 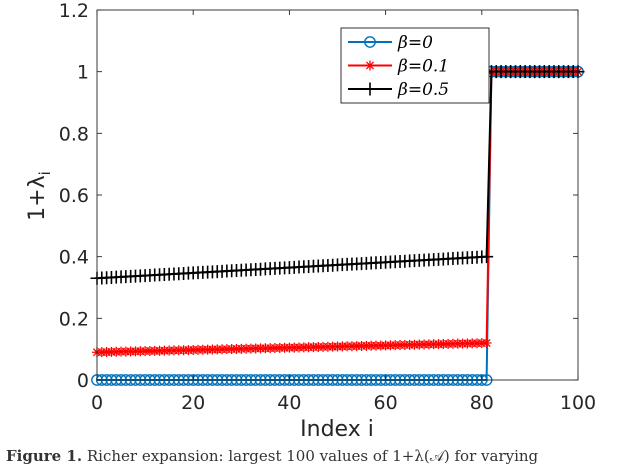 What do you see at coordinates (482, 403) in the screenshot?
I see `x-tick-label: 80` at bounding box center [482, 403].